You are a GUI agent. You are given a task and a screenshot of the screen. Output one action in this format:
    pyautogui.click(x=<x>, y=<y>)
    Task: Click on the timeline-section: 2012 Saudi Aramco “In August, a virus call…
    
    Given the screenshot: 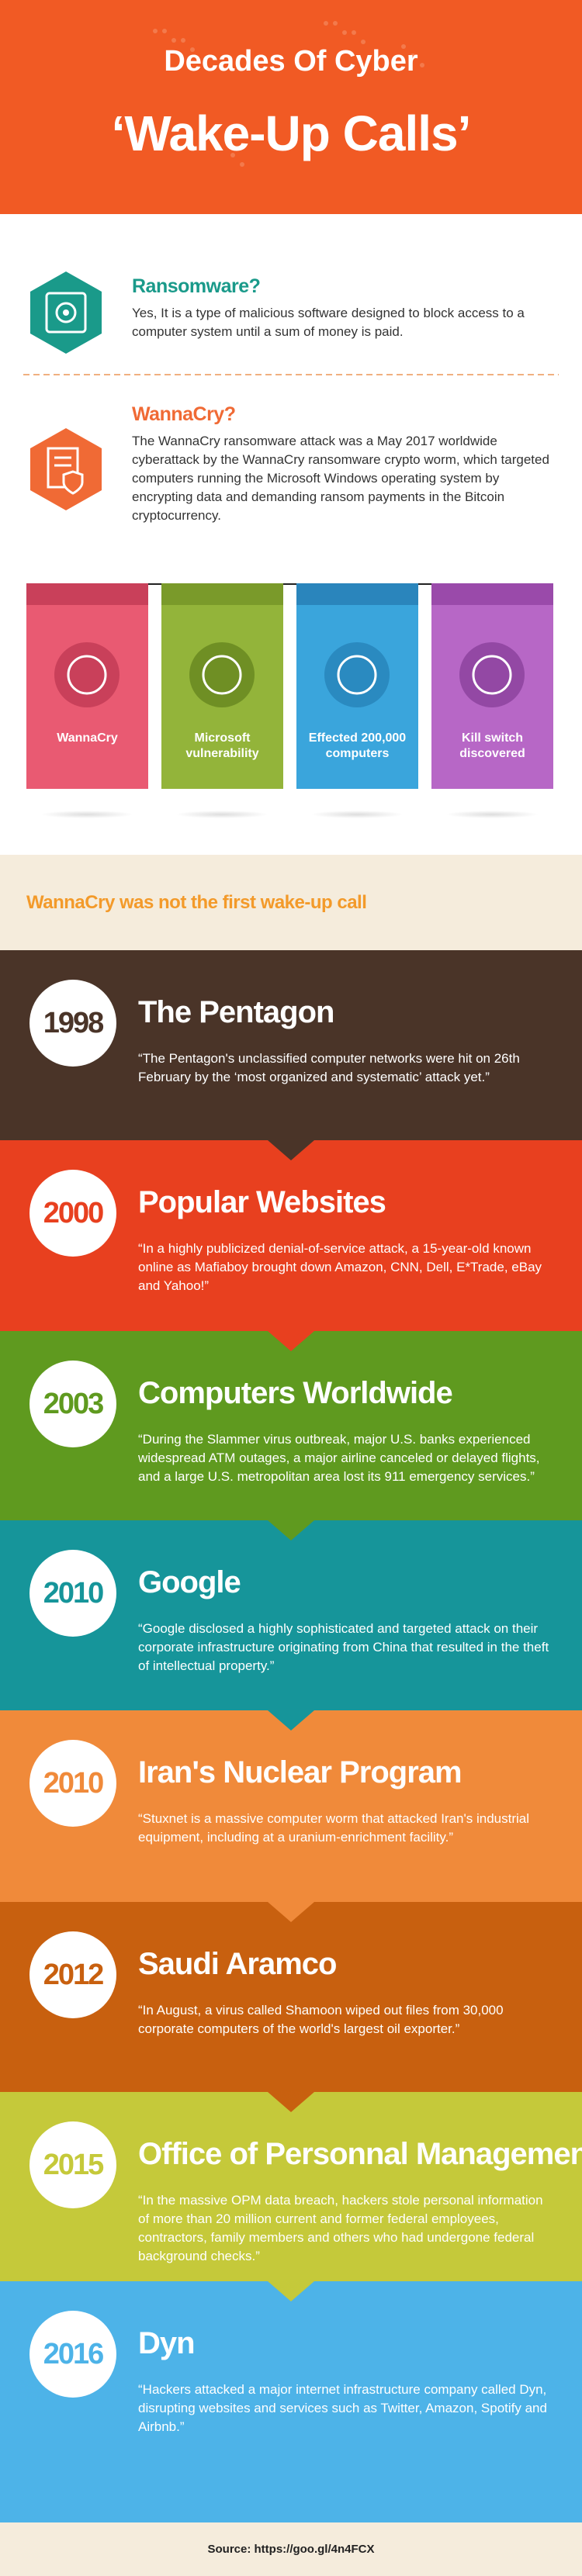 What is the action you would take?
    pyautogui.click(x=291, y=2007)
    